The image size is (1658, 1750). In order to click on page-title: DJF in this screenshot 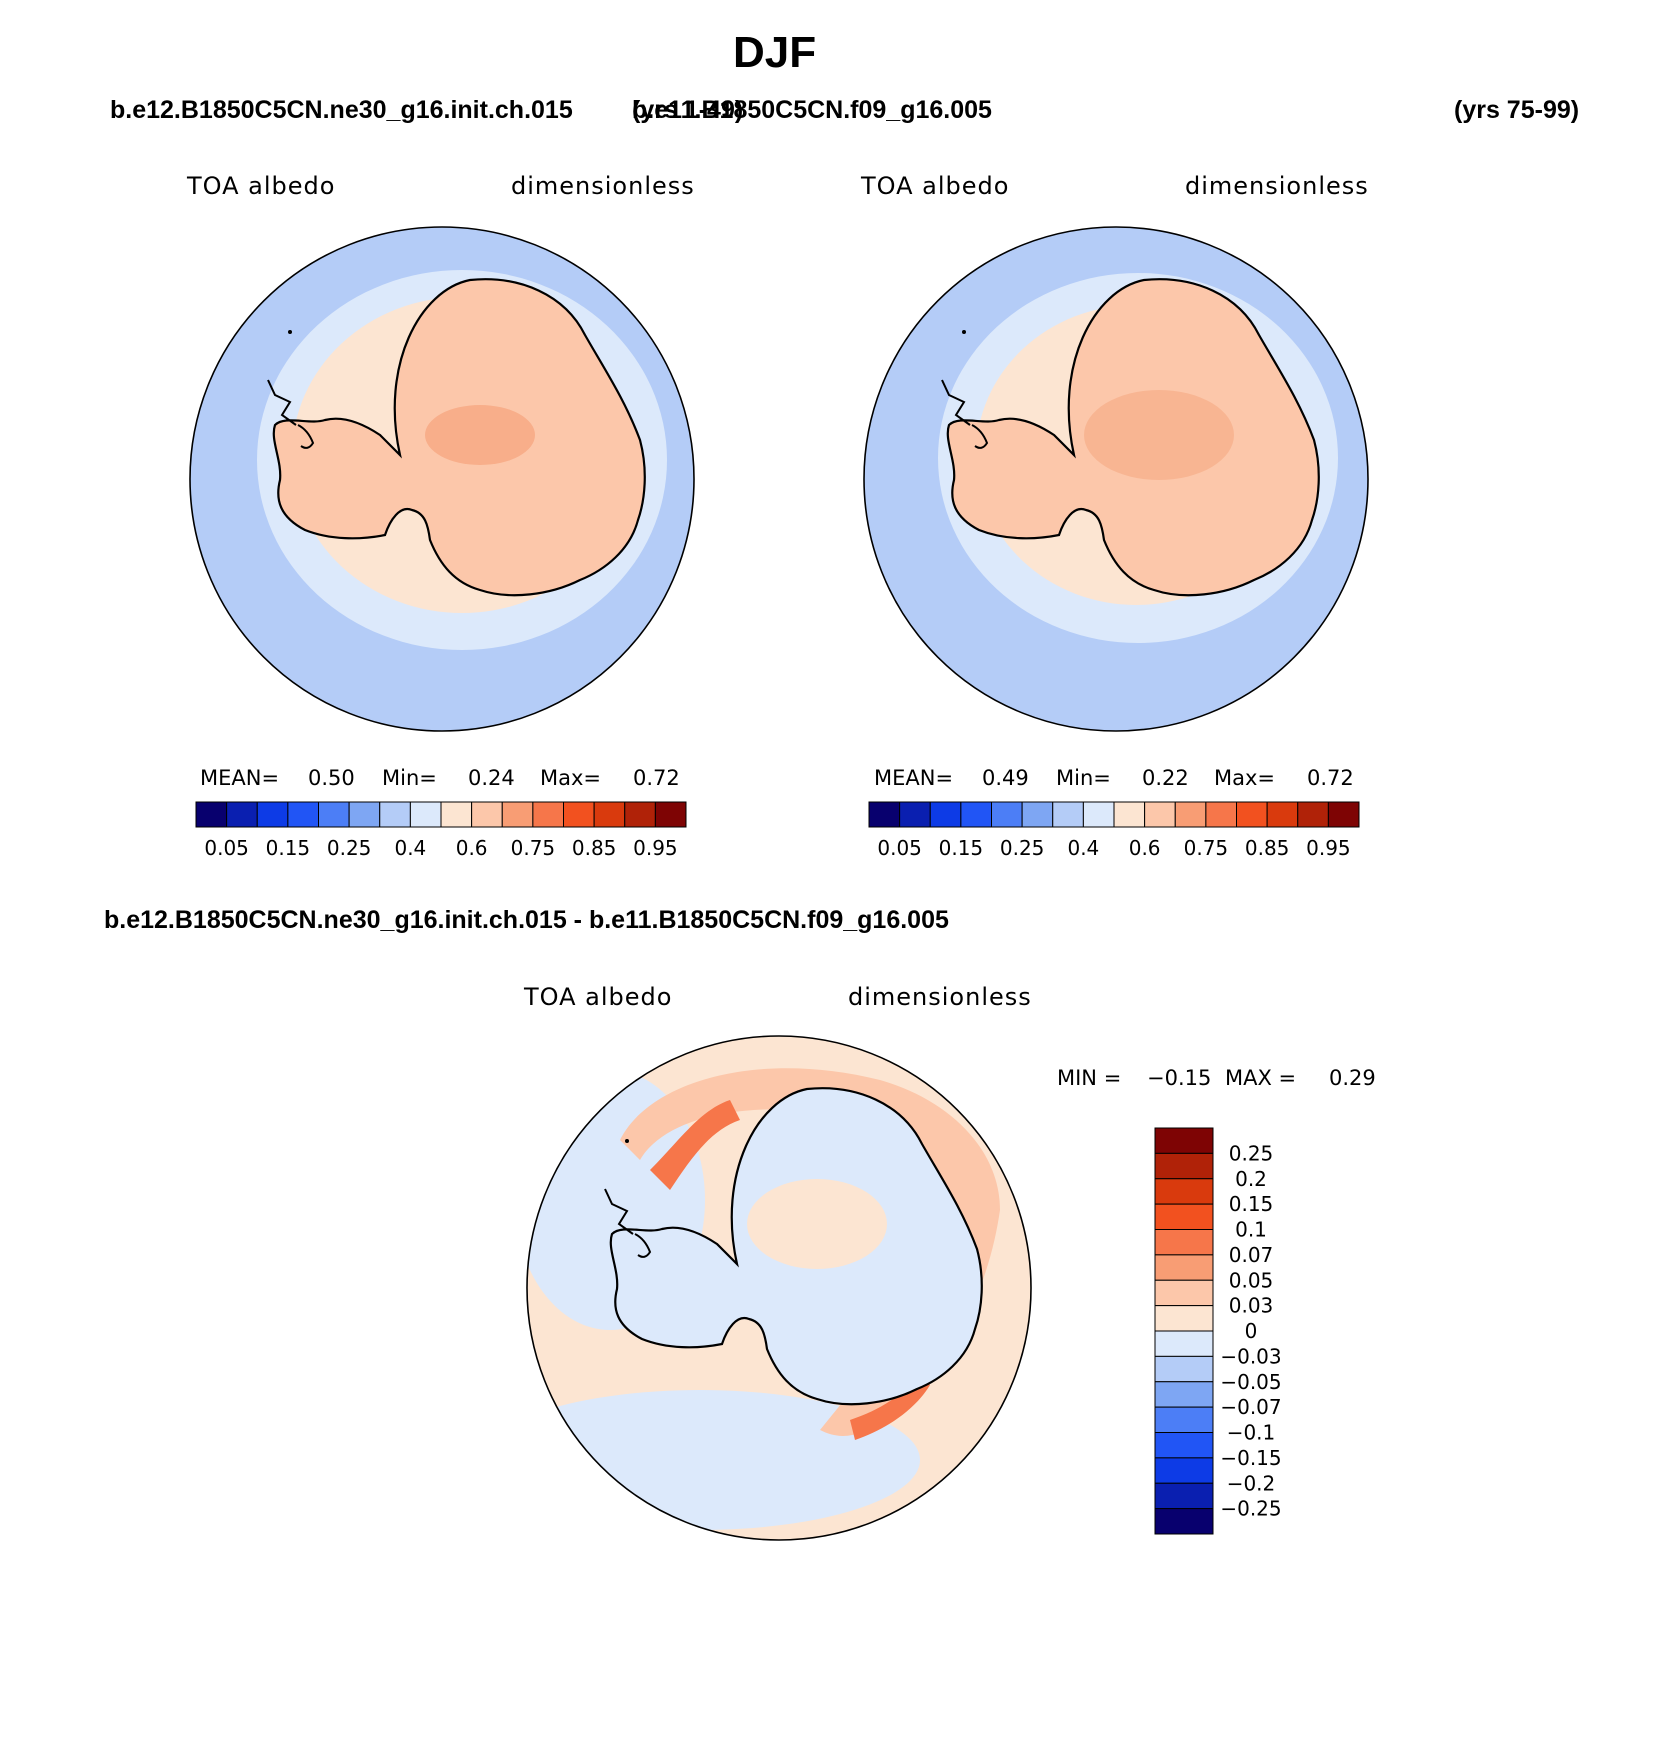, I will do `click(775, 52)`.